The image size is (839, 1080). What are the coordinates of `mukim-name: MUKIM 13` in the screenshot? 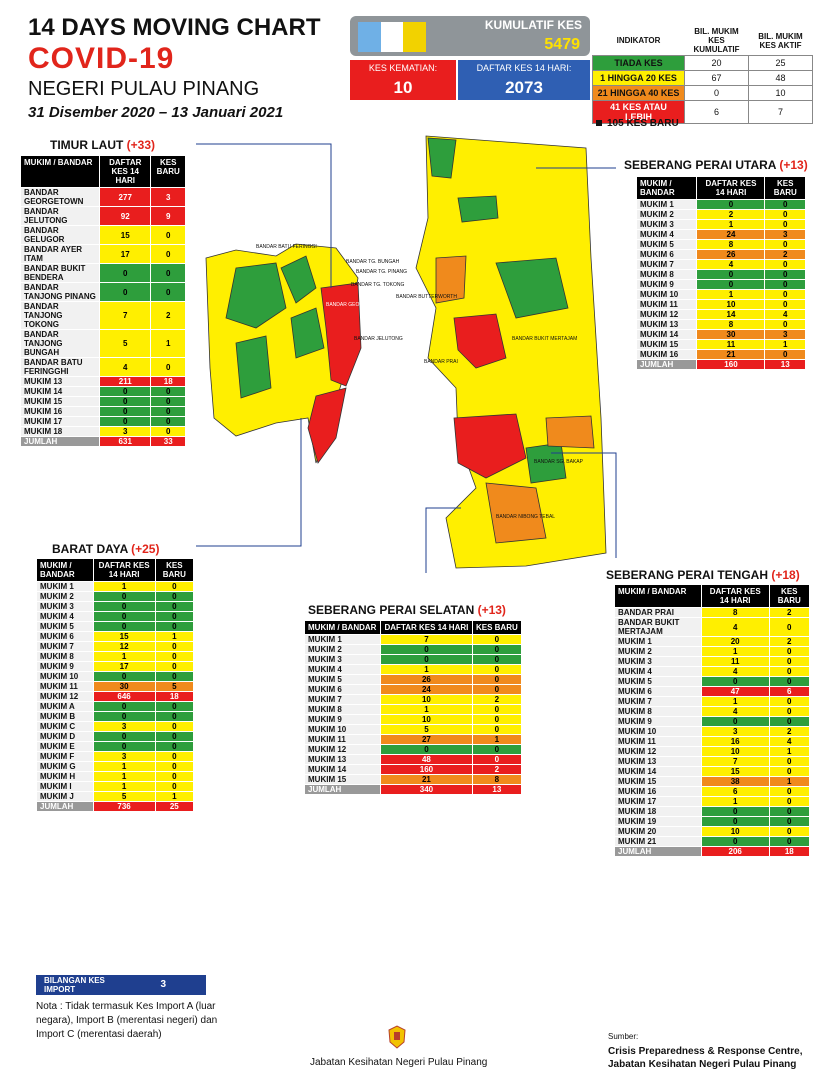 It's located at (60, 381).